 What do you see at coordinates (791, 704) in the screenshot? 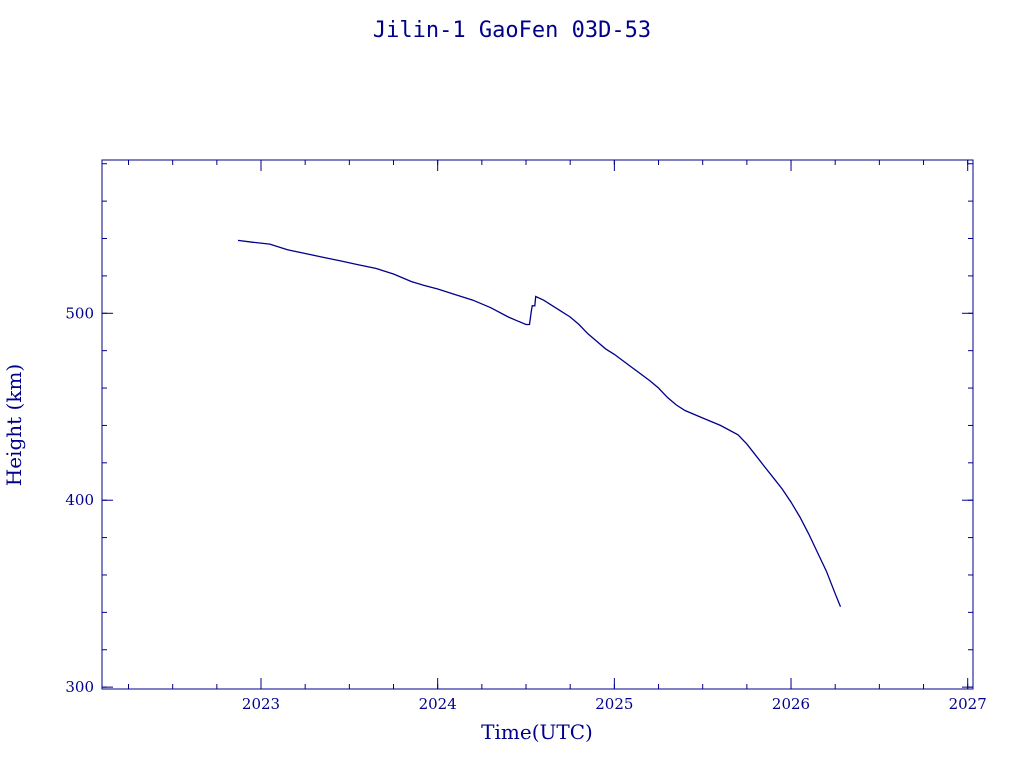
I see `x-tick-label: 2026` at bounding box center [791, 704].